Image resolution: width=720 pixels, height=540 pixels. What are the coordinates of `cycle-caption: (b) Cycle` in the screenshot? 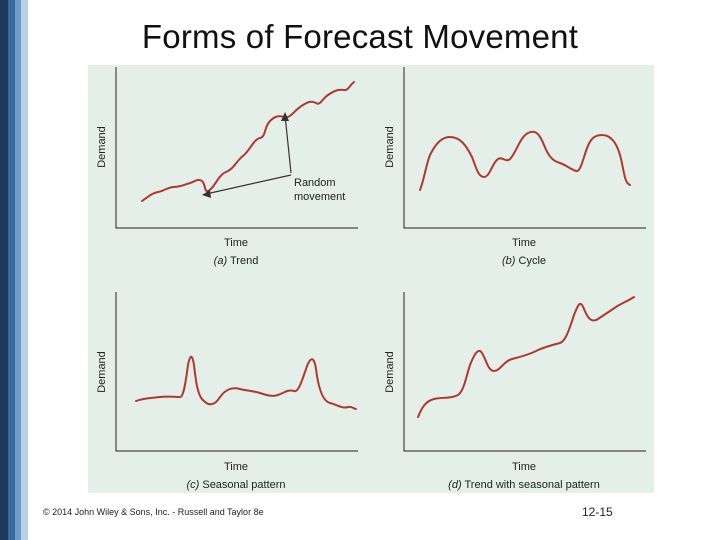 It's located at (524, 261).